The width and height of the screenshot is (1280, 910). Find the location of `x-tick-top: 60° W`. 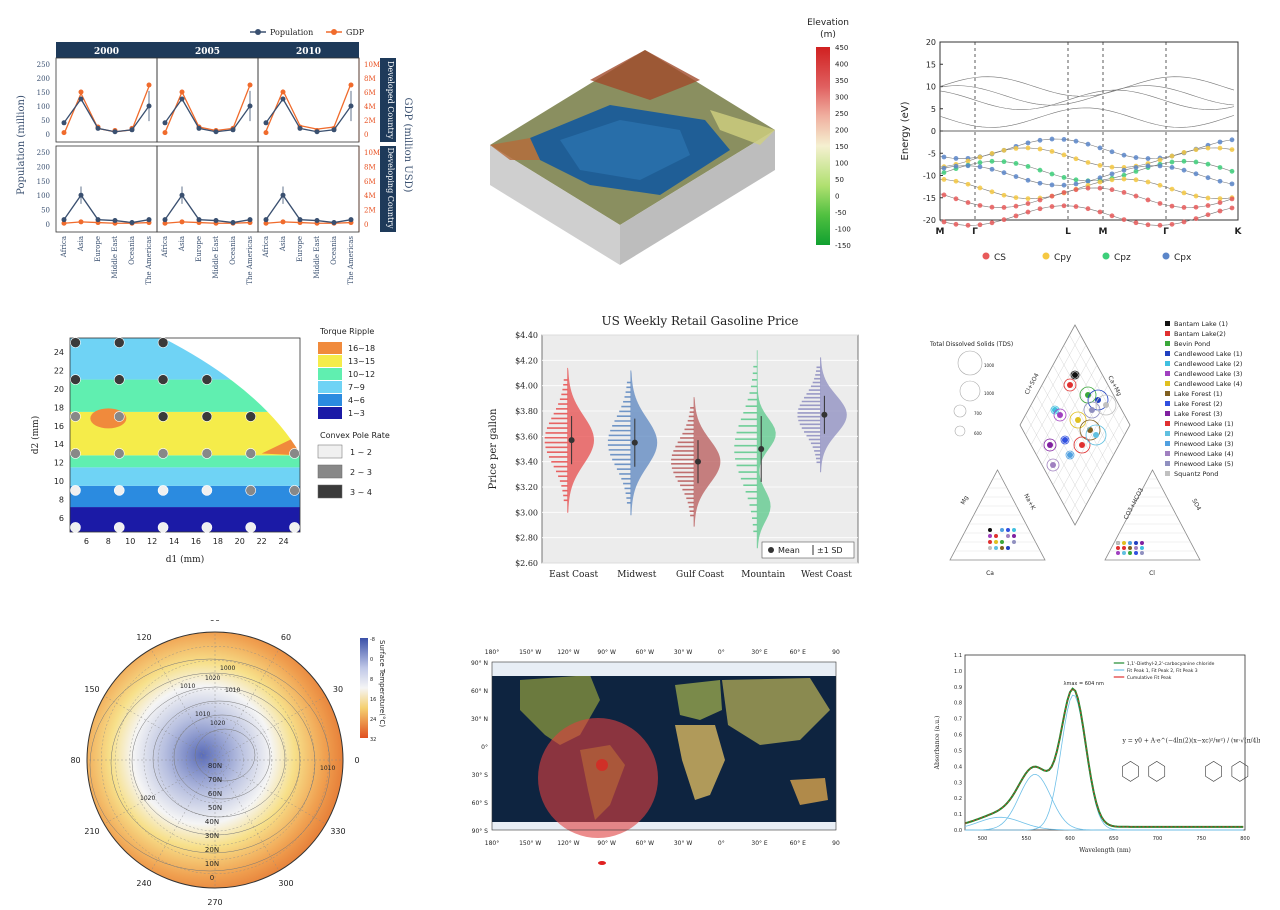

x-tick-top: 60° W is located at coordinates (645, 652).